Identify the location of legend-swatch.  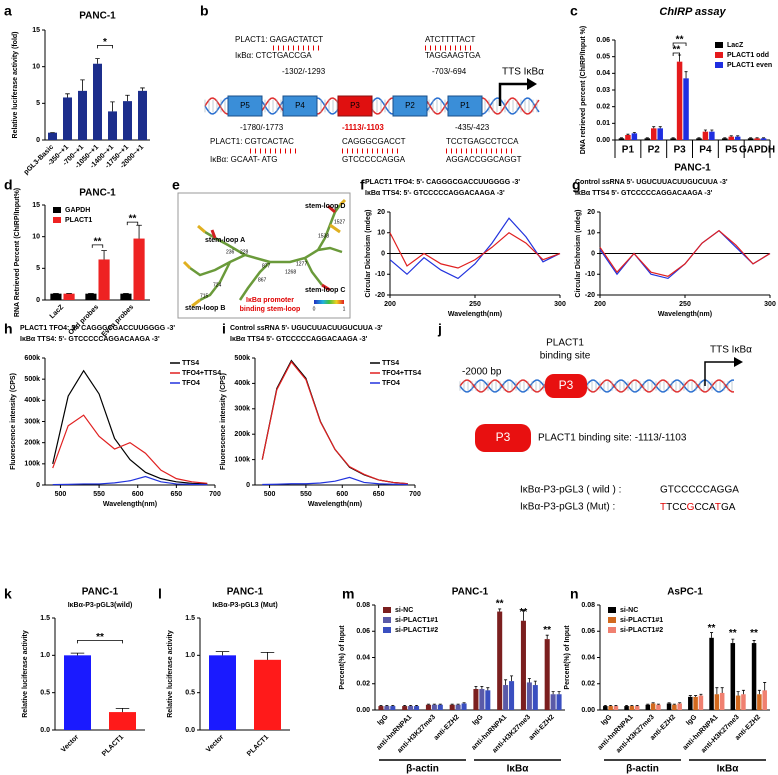
(612, 630).